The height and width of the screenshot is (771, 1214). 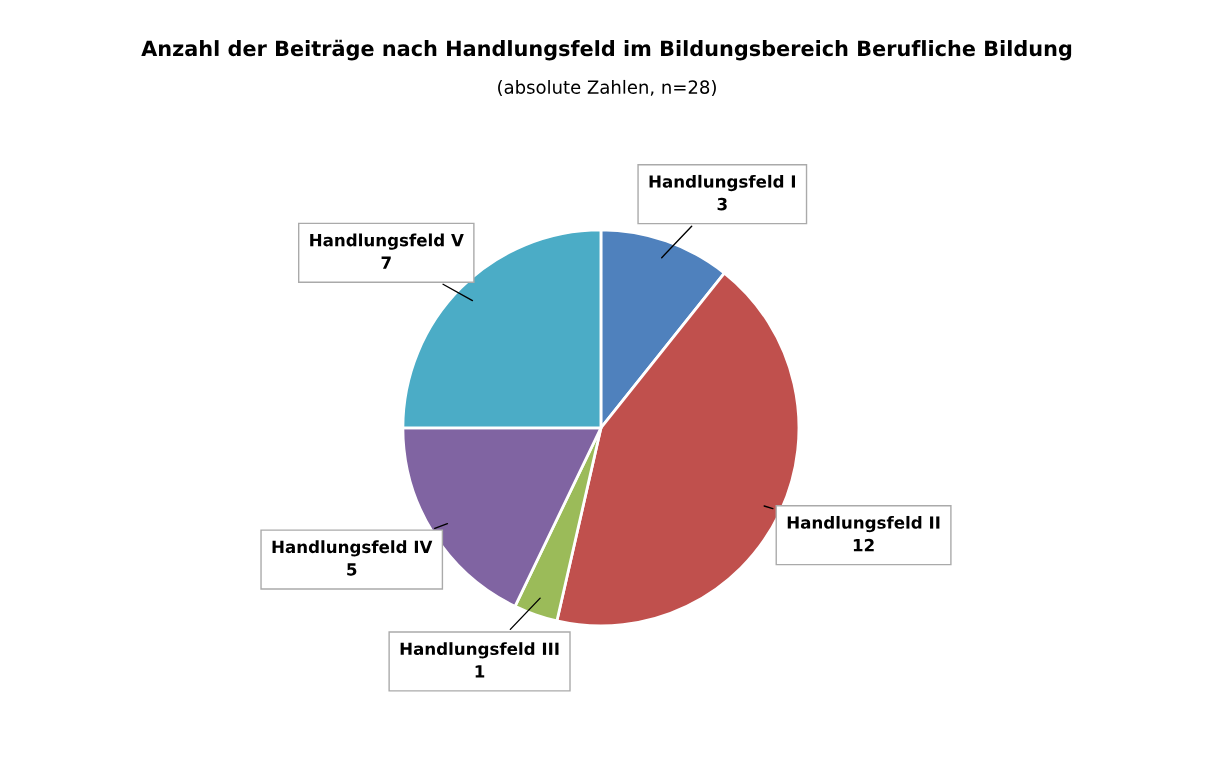 What do you see at coordinates (480, 671) in the screenshot?
I see `data-label: 1` at bounding box center [480, 671].